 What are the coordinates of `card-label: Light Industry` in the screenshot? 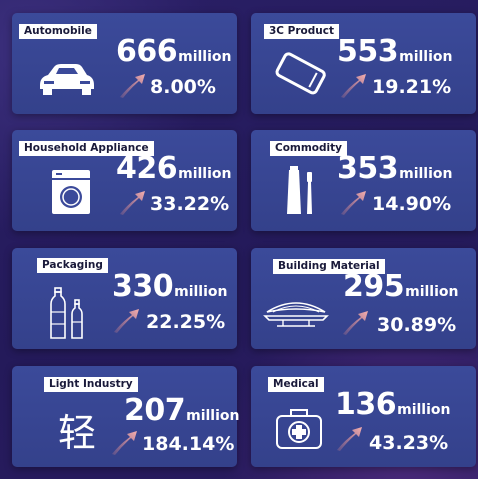 It's located at (91, 384).